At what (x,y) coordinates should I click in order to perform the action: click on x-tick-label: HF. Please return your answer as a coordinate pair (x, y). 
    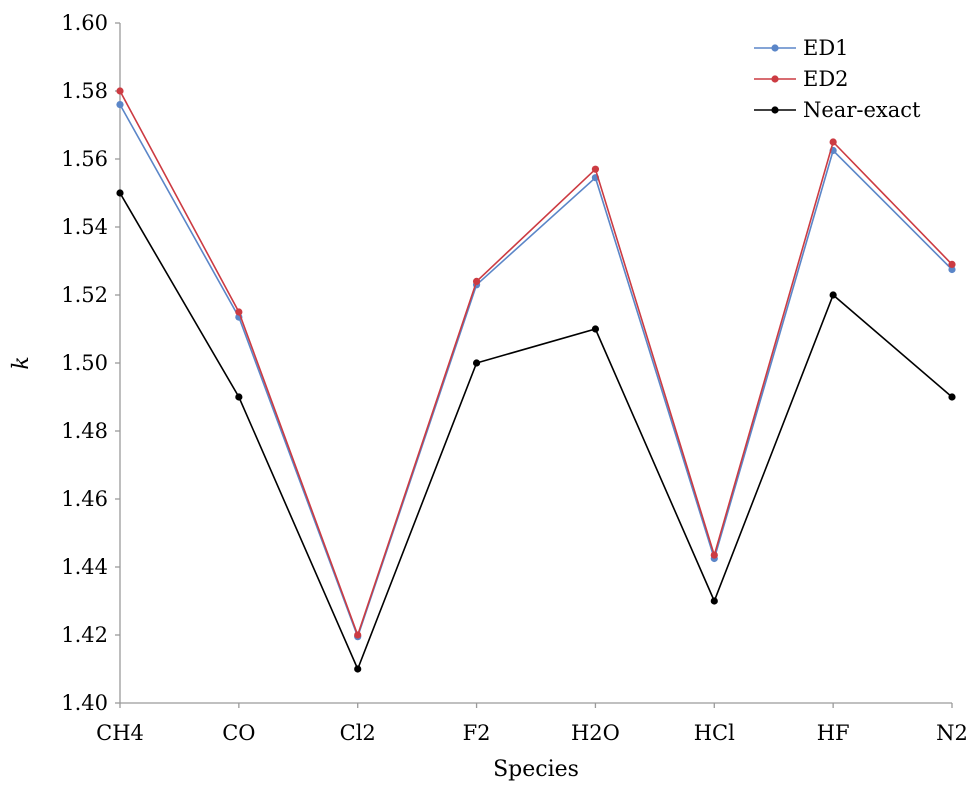
    Looking at the image, I should click on (833, 733).